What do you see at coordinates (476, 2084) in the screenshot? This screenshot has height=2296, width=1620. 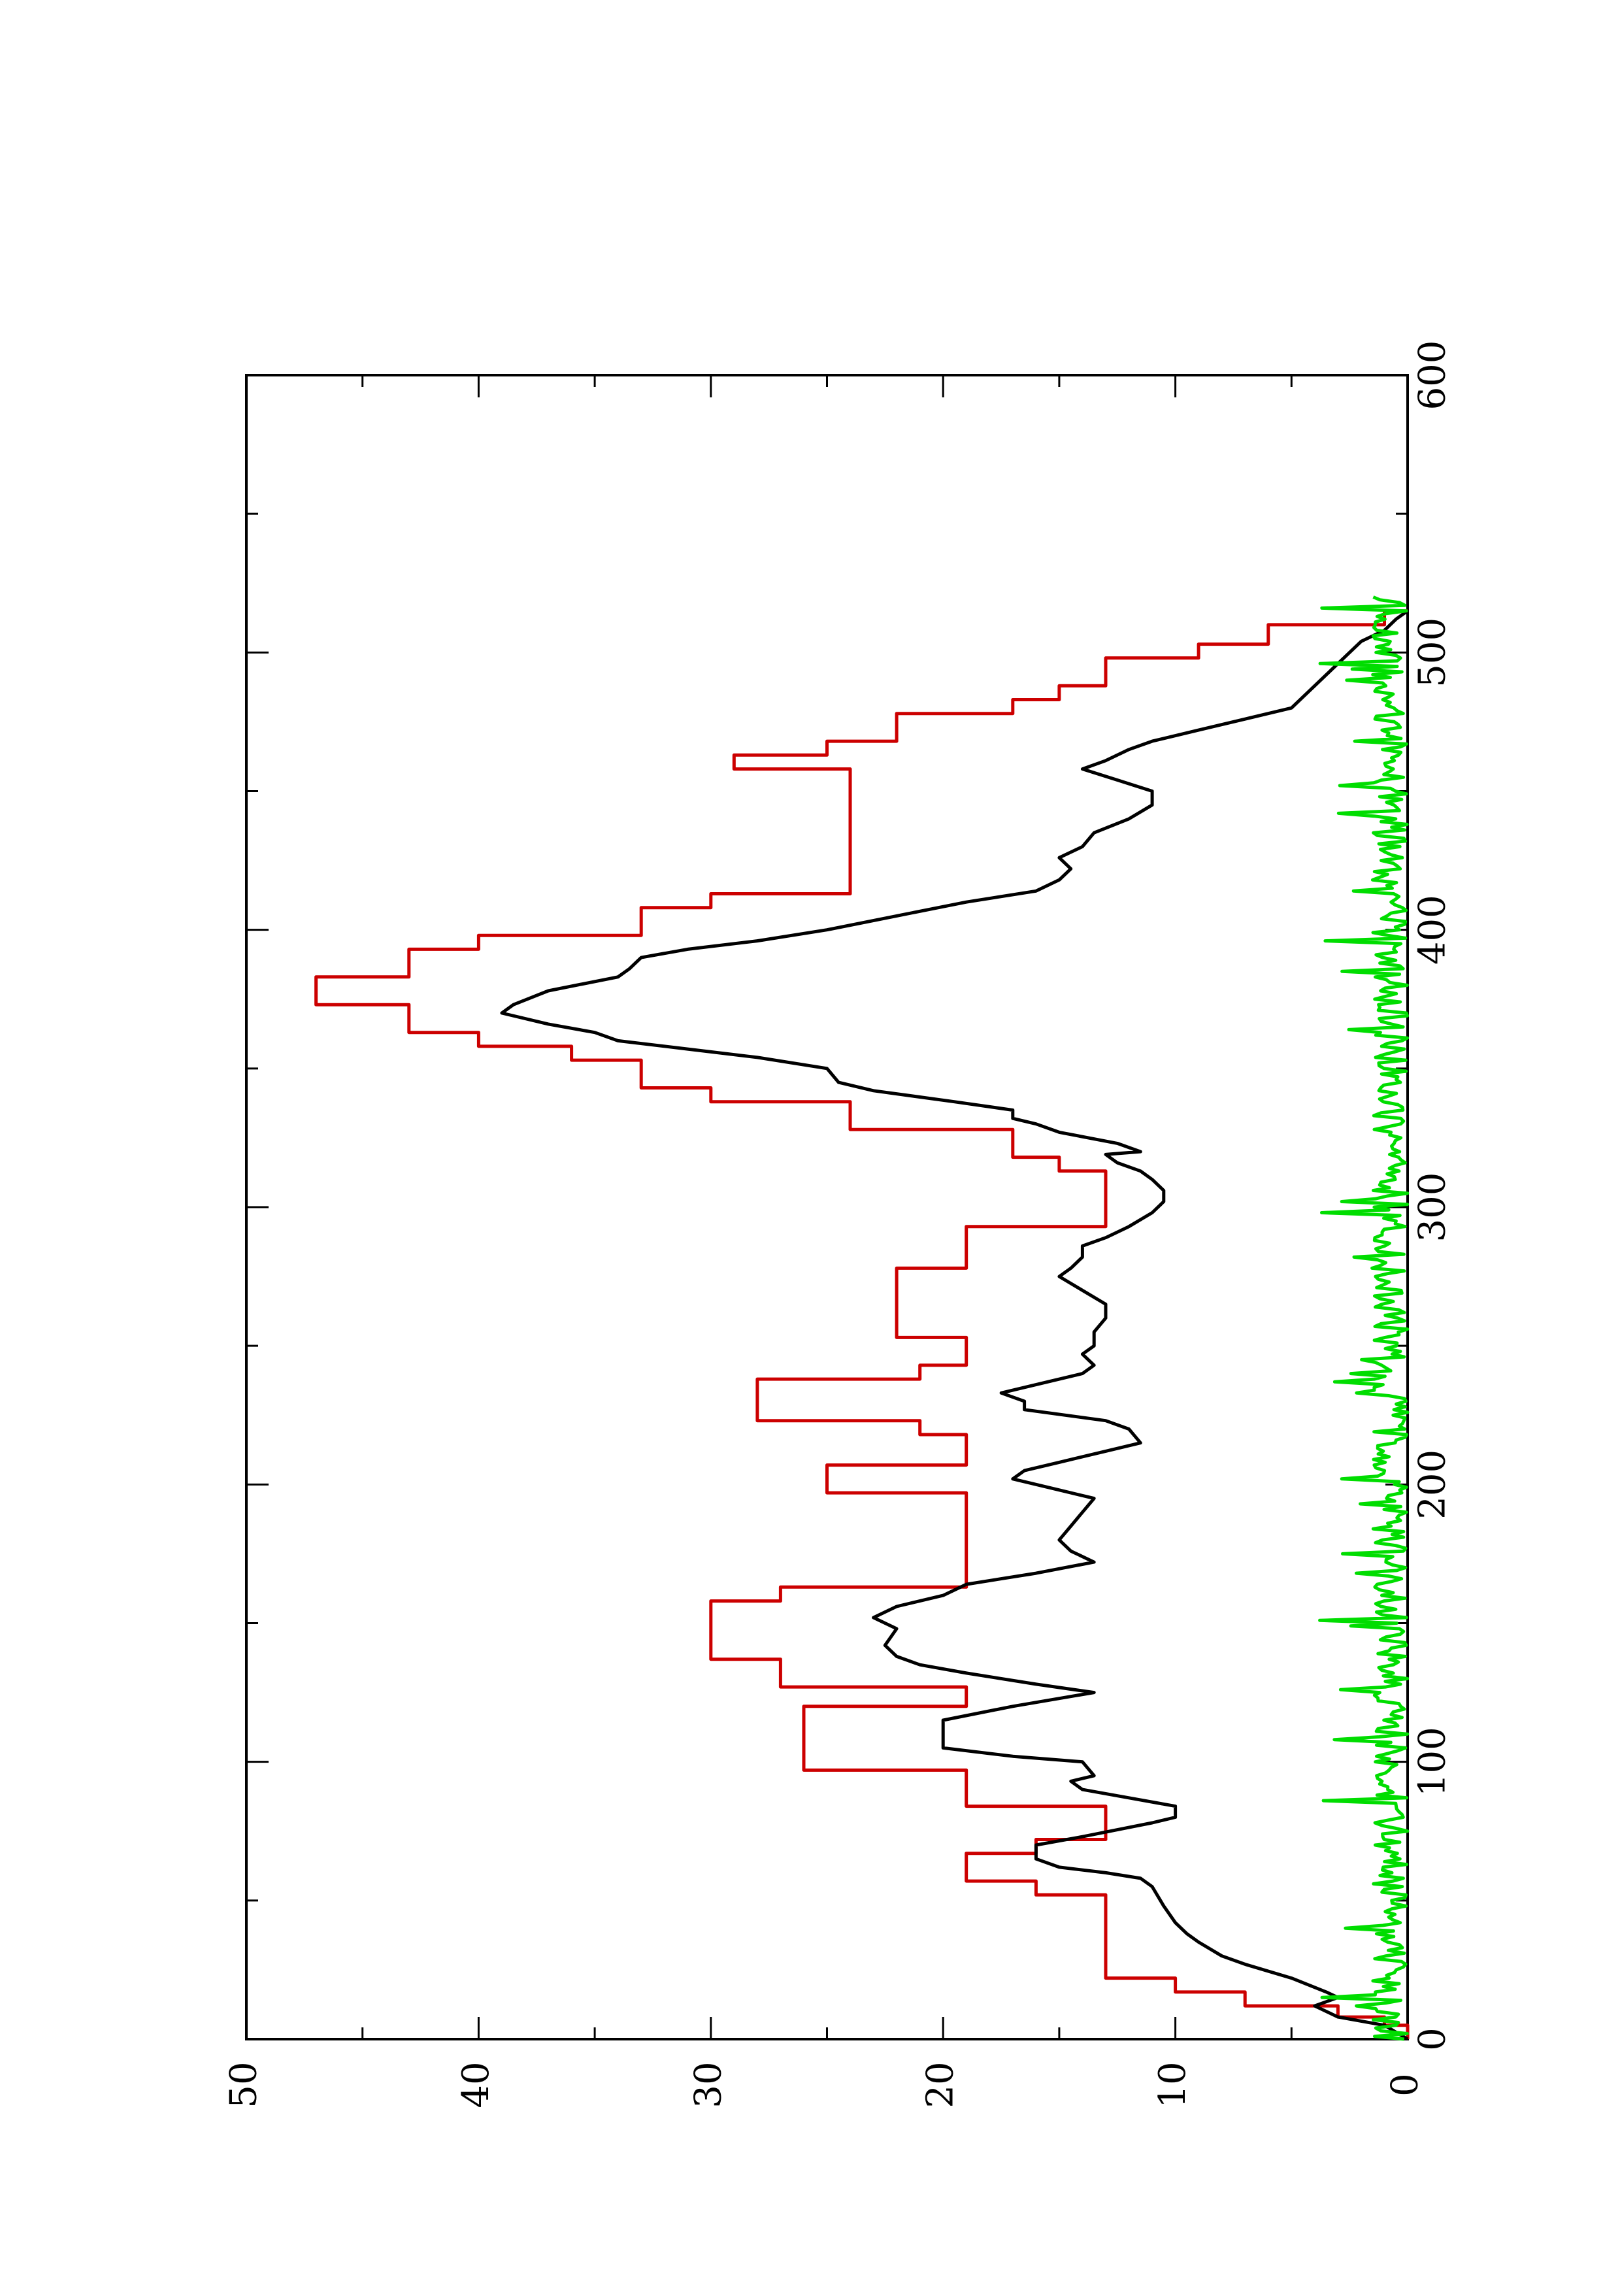 I see `y-tick-label: 40` at bounding box center [476, 2084].